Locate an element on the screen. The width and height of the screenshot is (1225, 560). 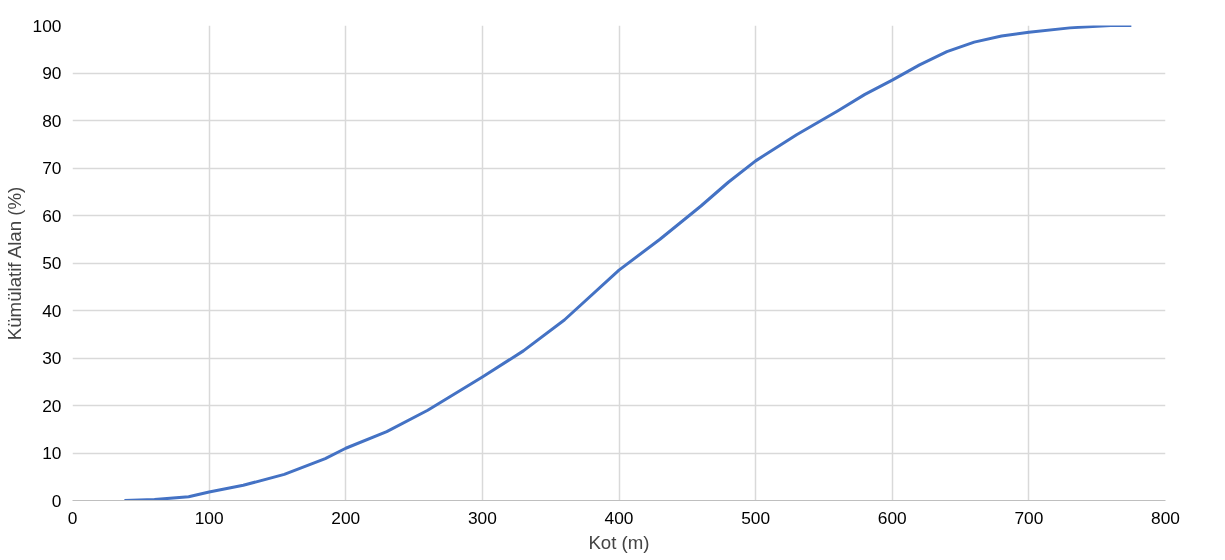
y-tick-label: 30 is located at coordinates (52, 358).